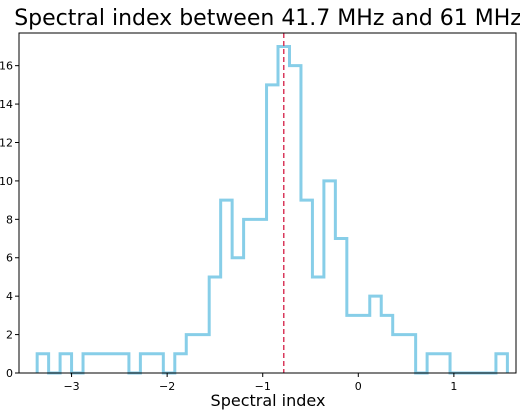 This screenshot has height=412, width=520. I want to click on y-tick-label: 12, so click(6, 142).